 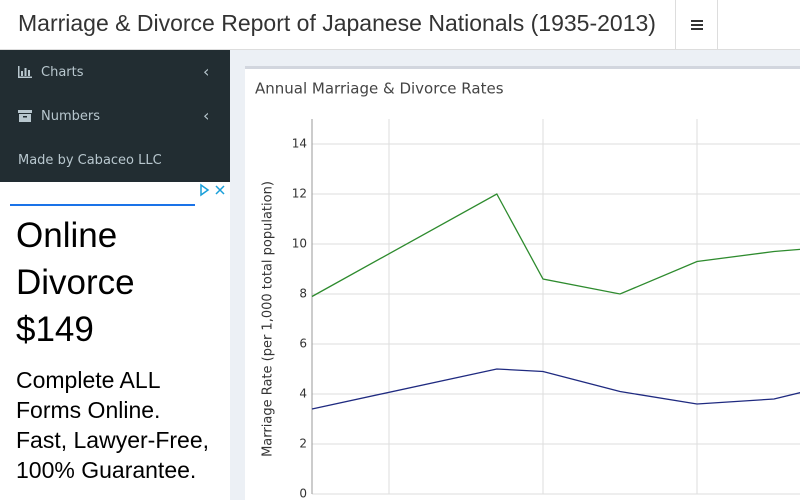 I want to click on y-tick-label: 0, so click(x=303, y=493).